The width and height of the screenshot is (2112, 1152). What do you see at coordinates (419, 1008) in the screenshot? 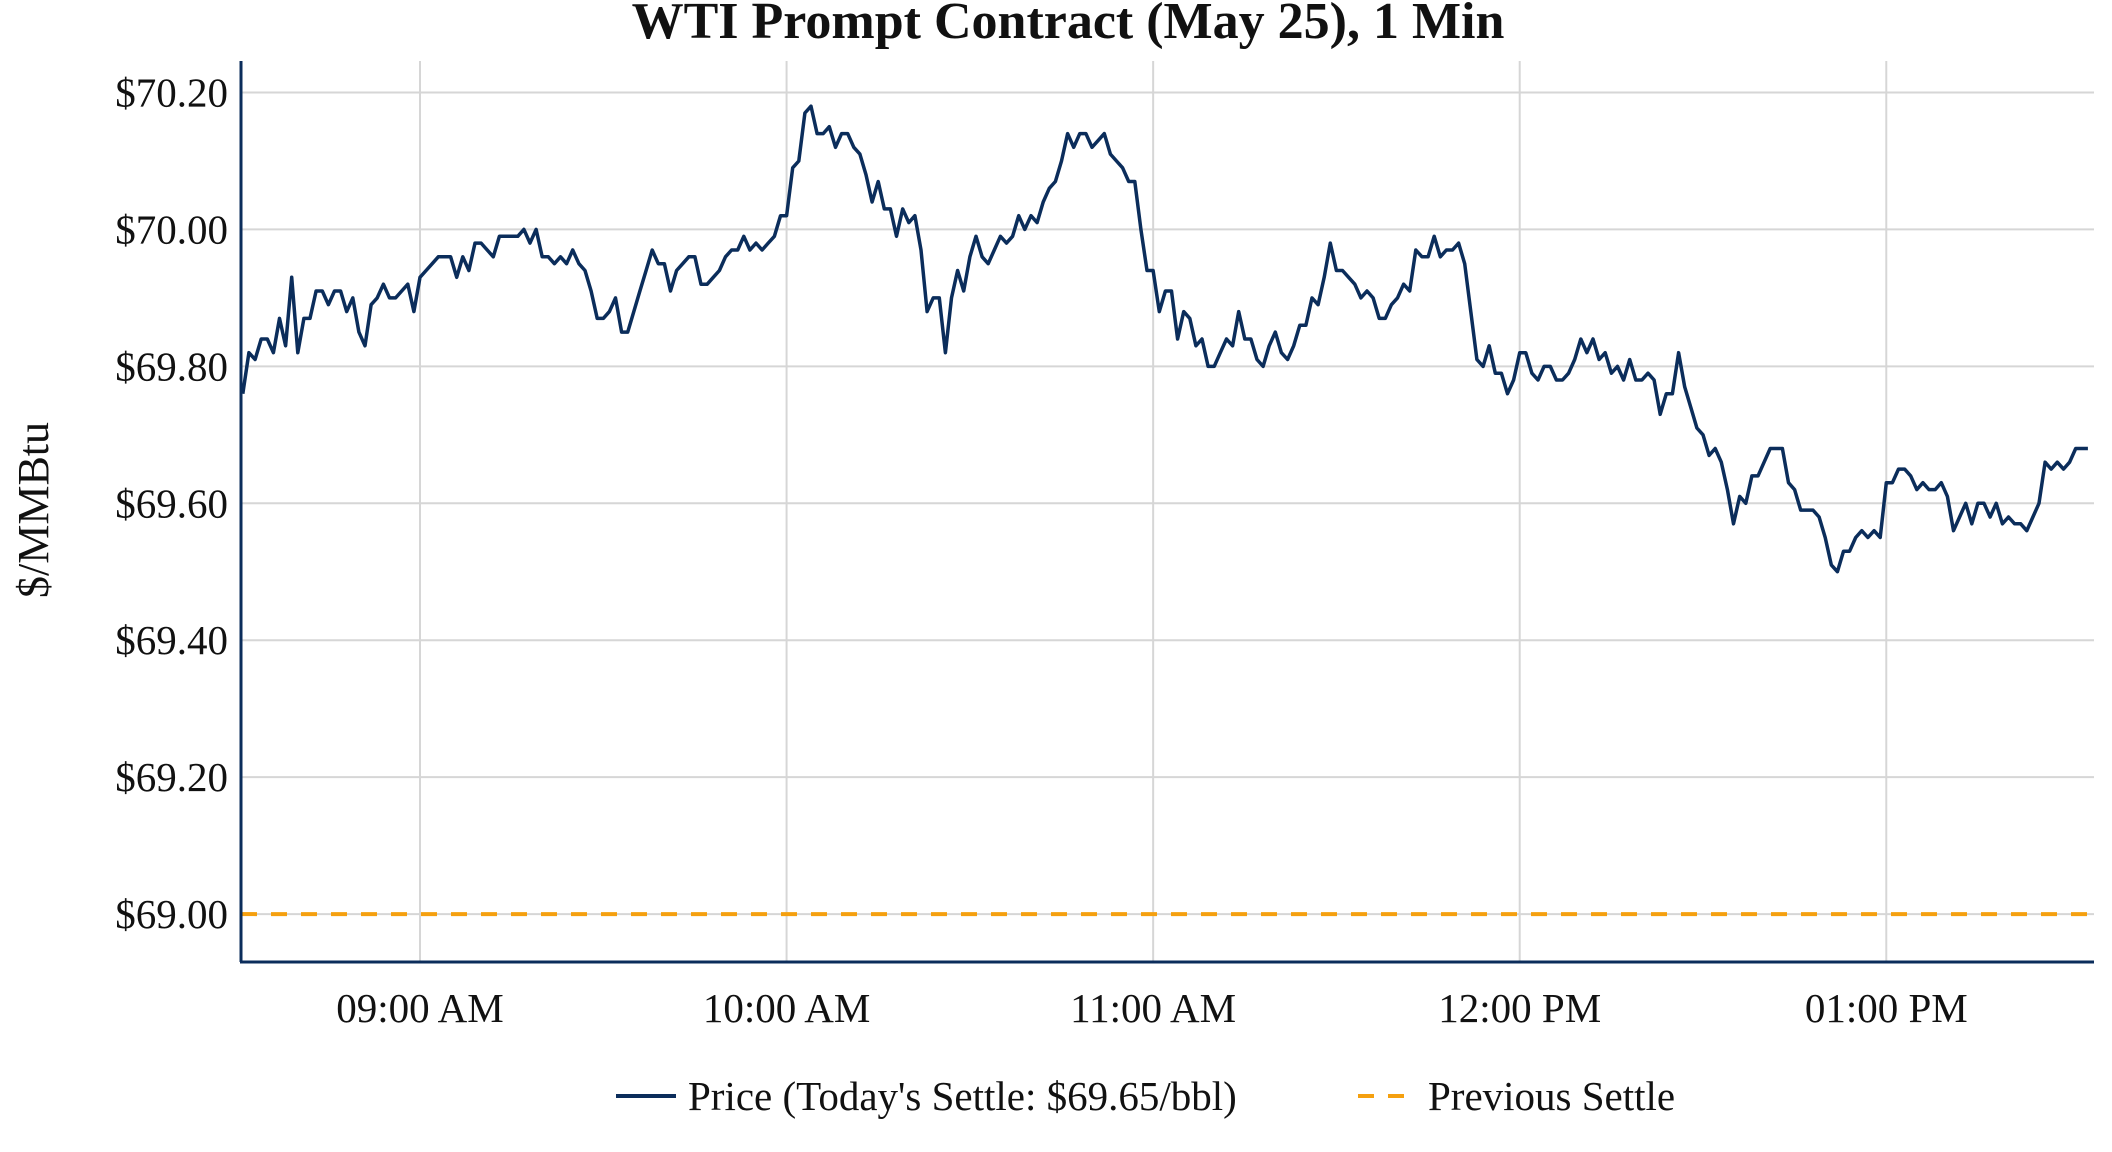
I see `x-tick-label: 09:00 AM` at bounding box center [419, 1008].